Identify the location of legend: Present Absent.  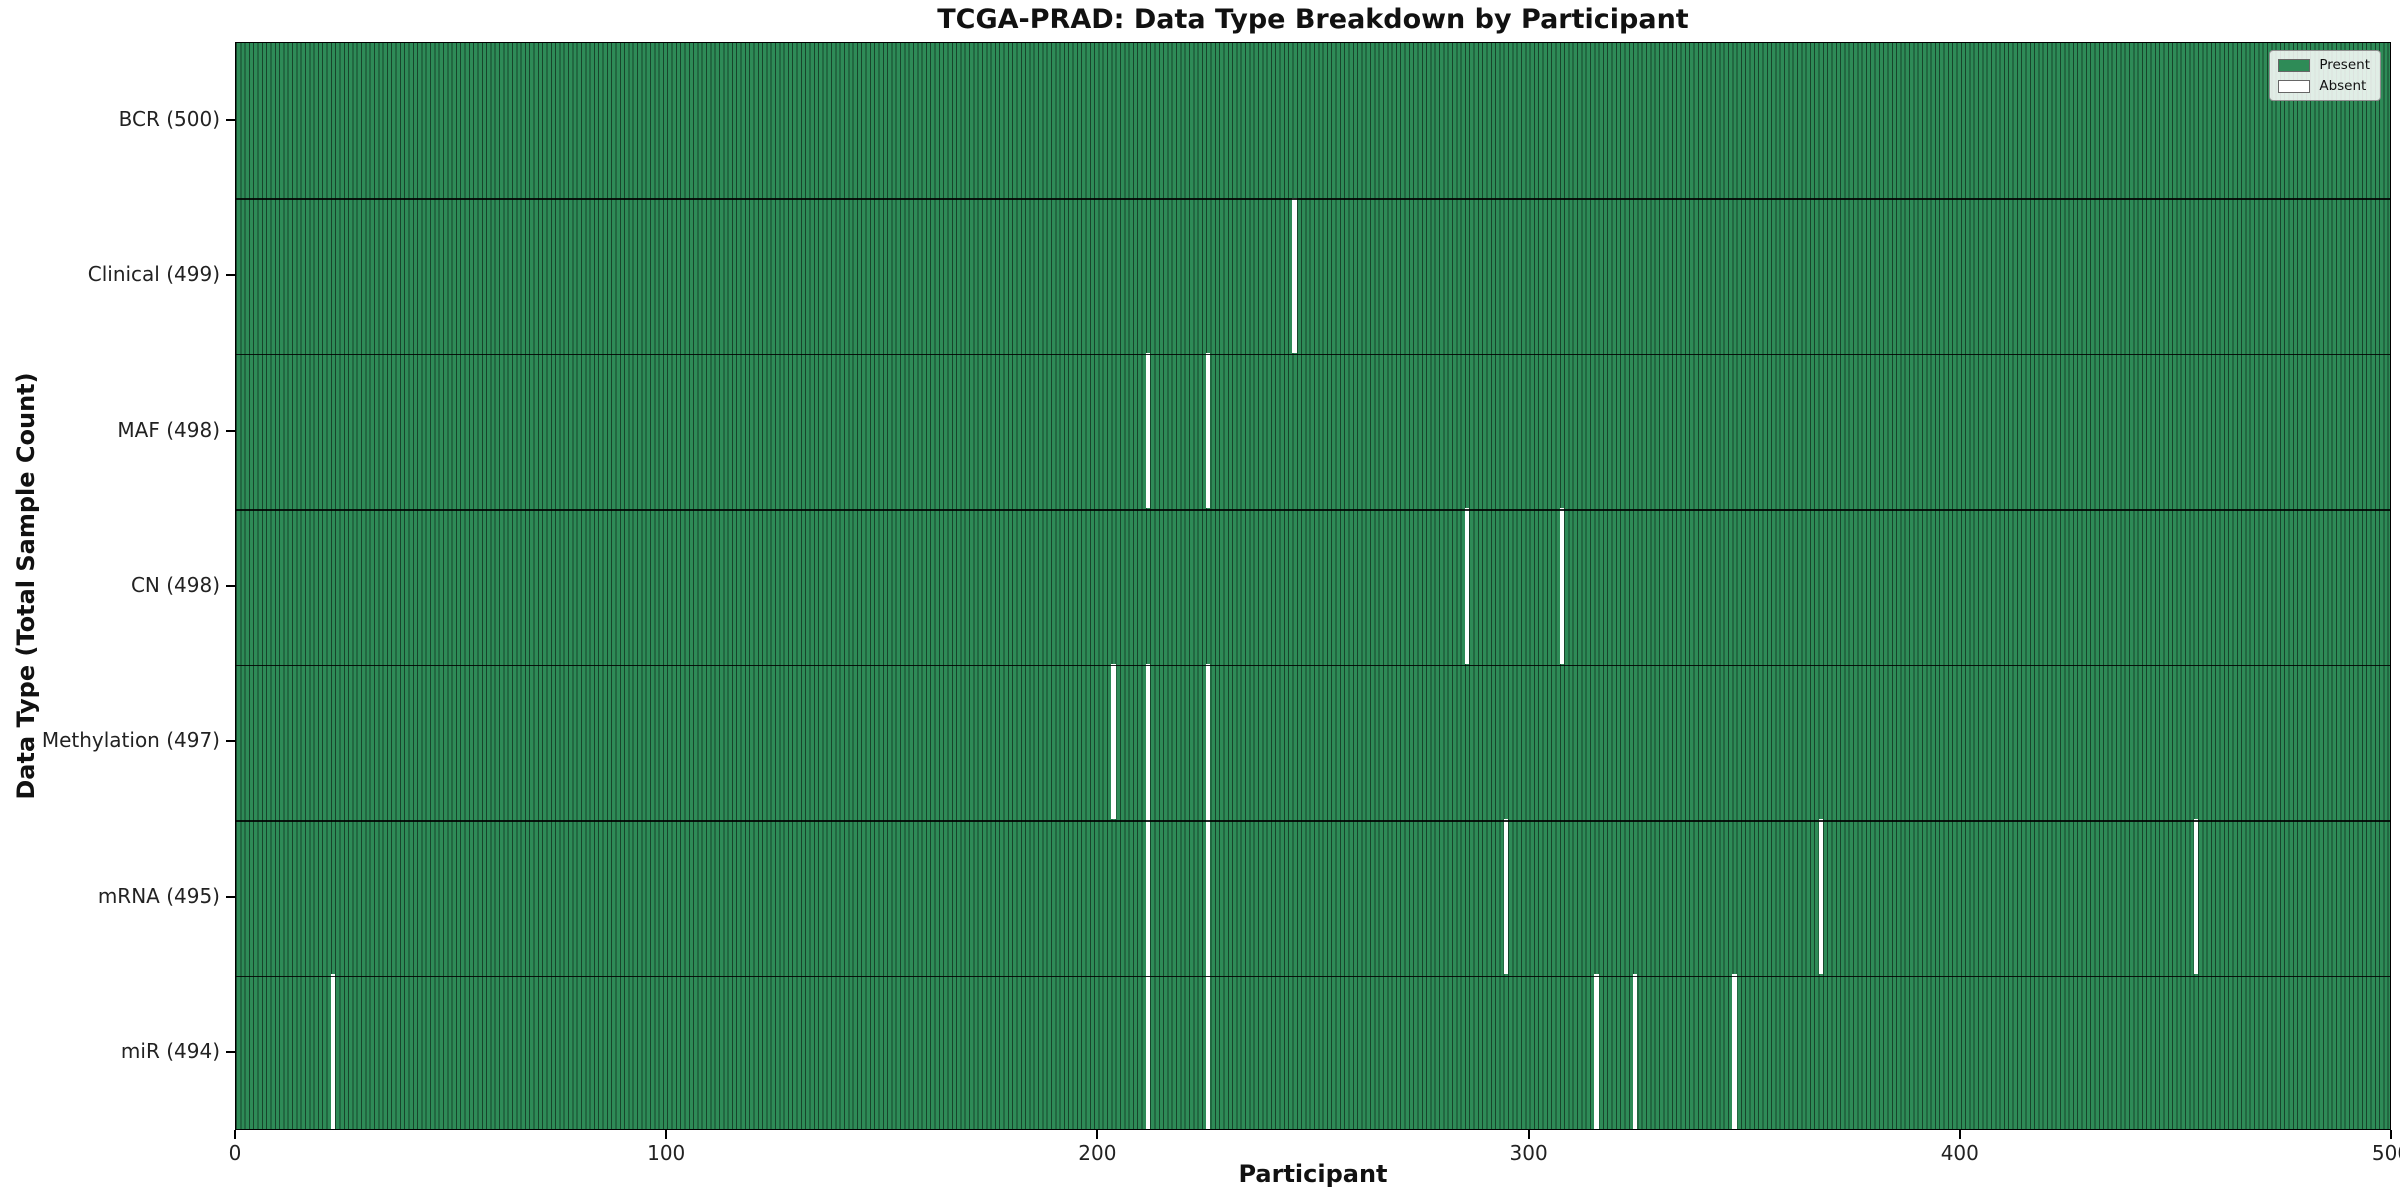
(2325, 75).